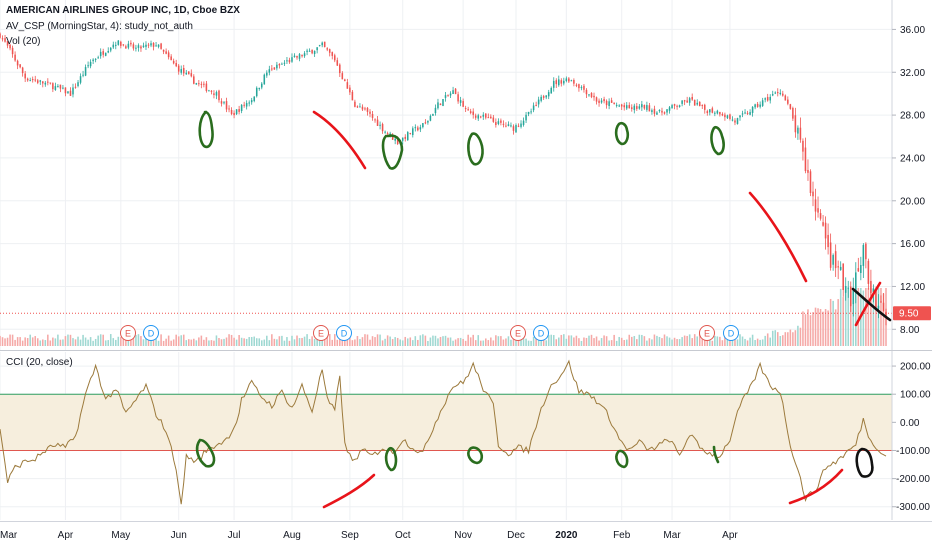 The image size is (932, 555). I want to click on cci-axis: 200.00 100.00 0.00 -100.00 -200.00 -300.00, so click(911, 438).